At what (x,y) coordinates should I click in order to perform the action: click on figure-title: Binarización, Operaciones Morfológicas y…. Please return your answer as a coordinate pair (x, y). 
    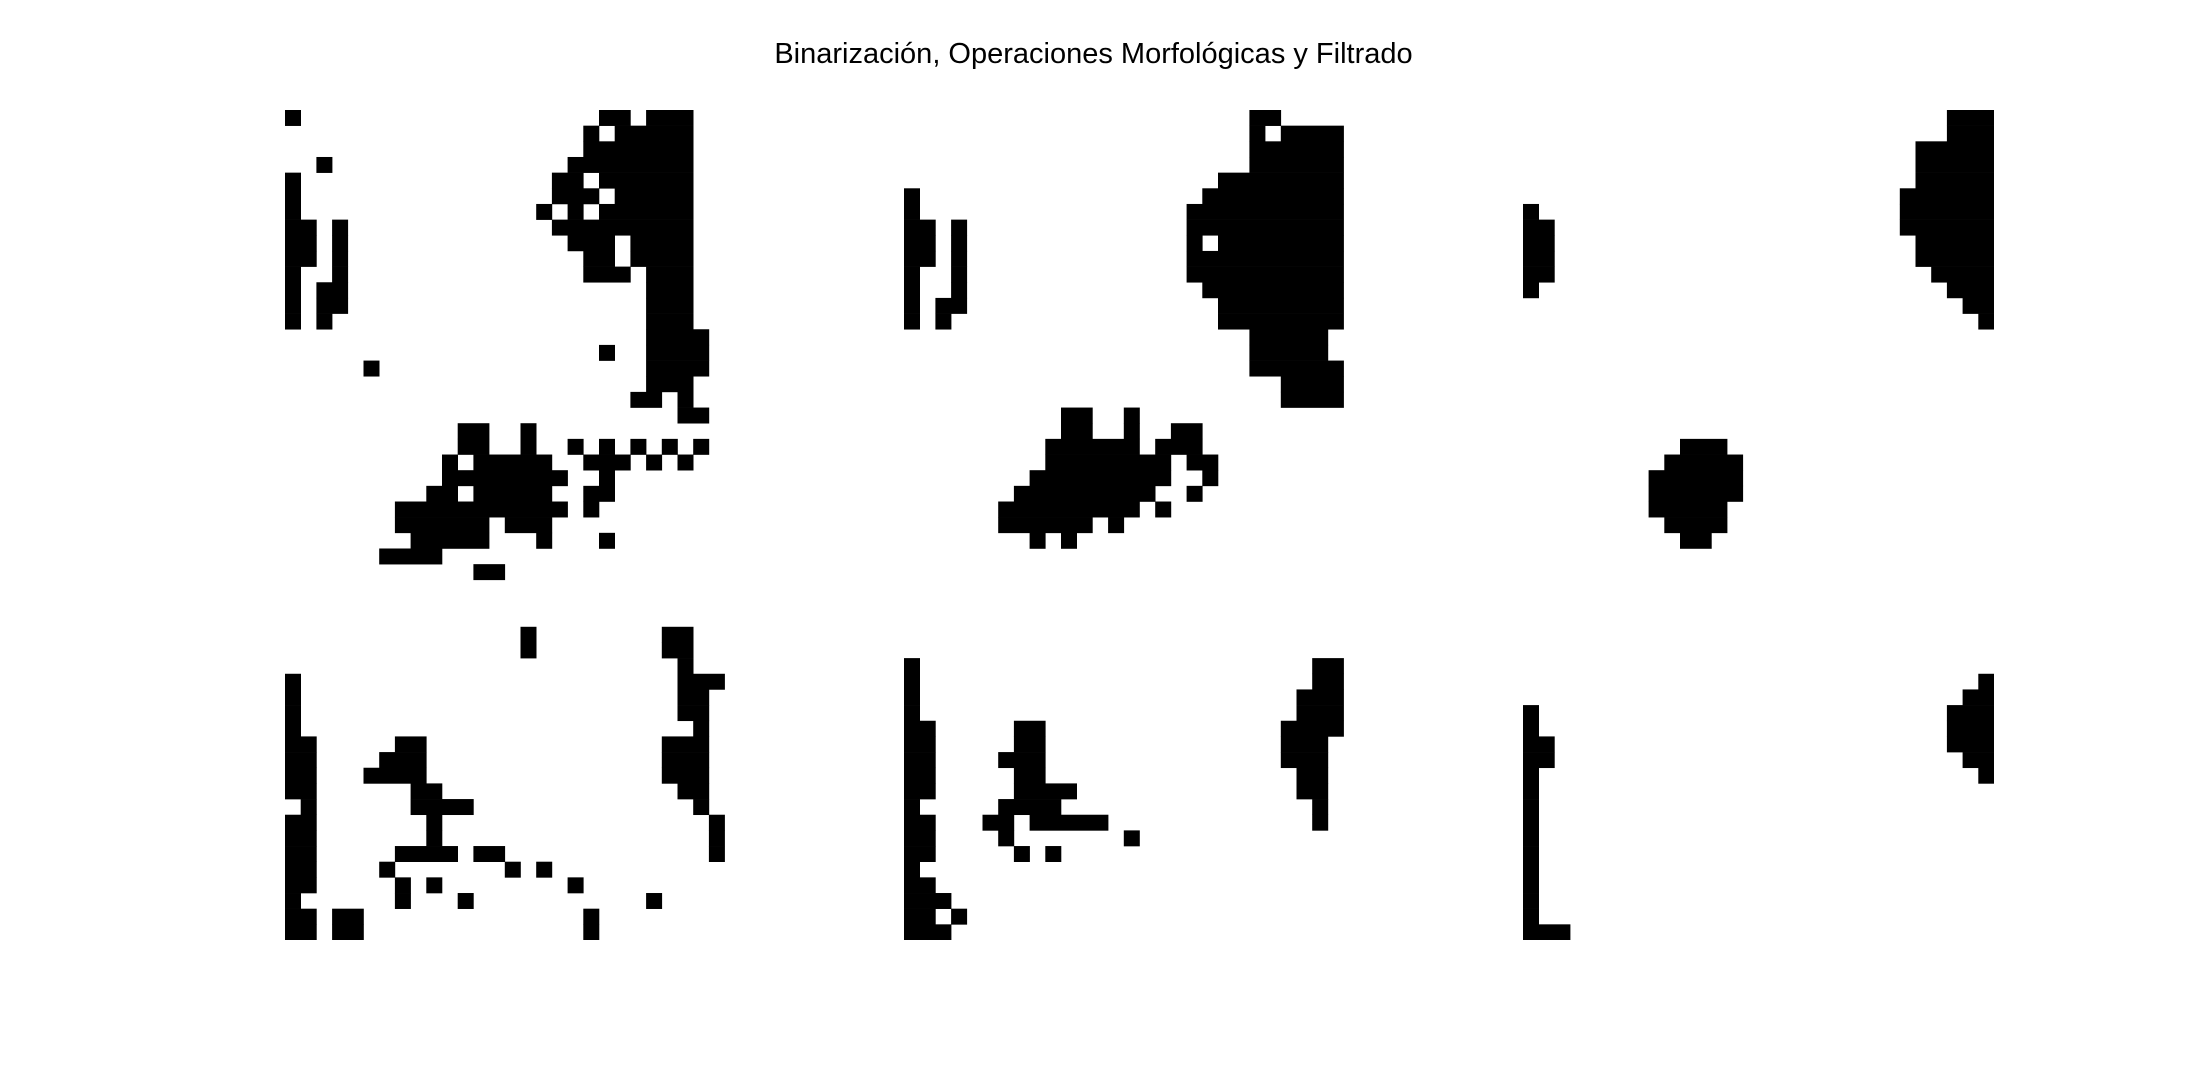
    Looking at the image, I should click on (1093, 54).